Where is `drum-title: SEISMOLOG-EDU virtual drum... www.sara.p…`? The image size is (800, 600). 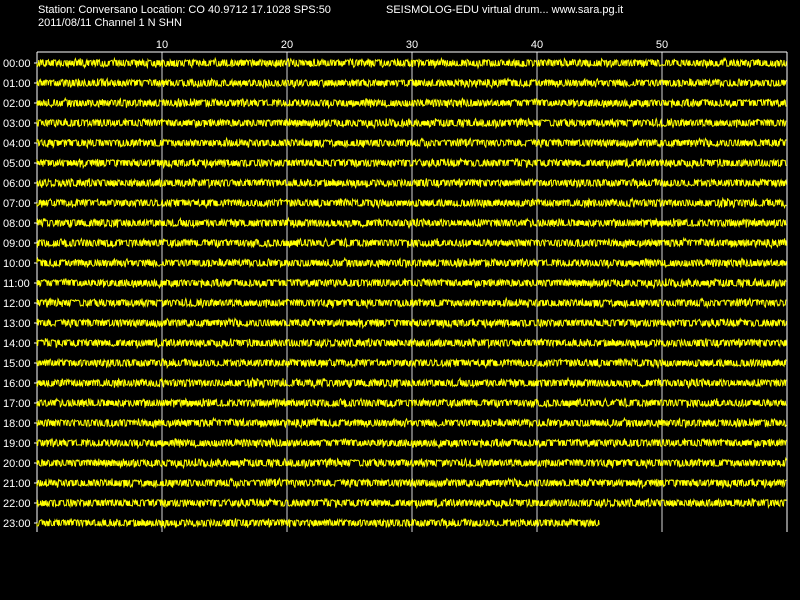
drum-title: SEISMOLOG-EDU virtual drum... www.sara.p… is located at coordinates (505, 10).